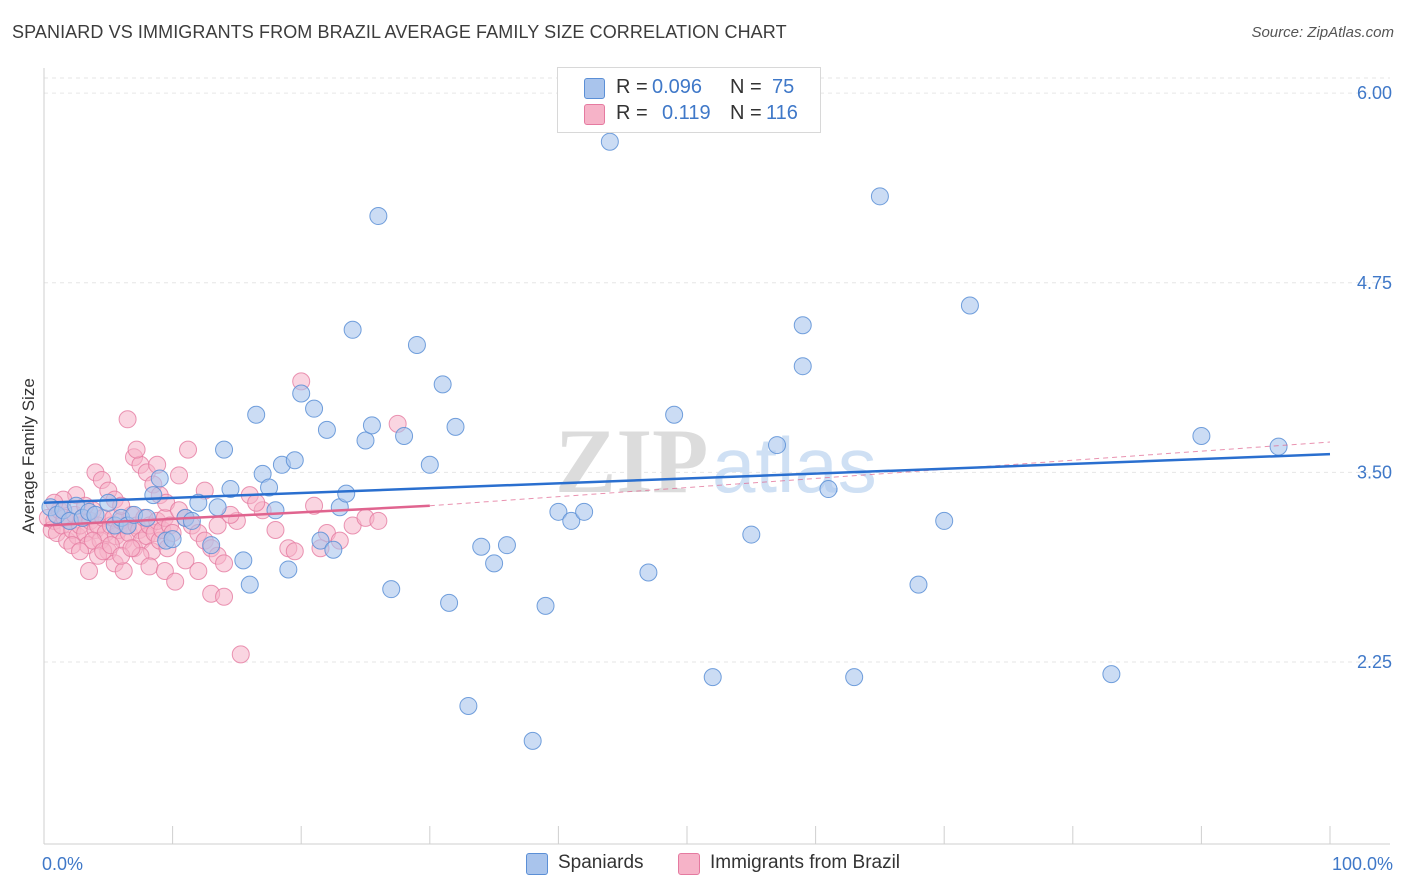 Image resolution: width=1406 pixels, height=892 pixels. Describe the element at coordinates (1374, 662) in the screenshot. I see `y-tick-label: 2.25` at that location.